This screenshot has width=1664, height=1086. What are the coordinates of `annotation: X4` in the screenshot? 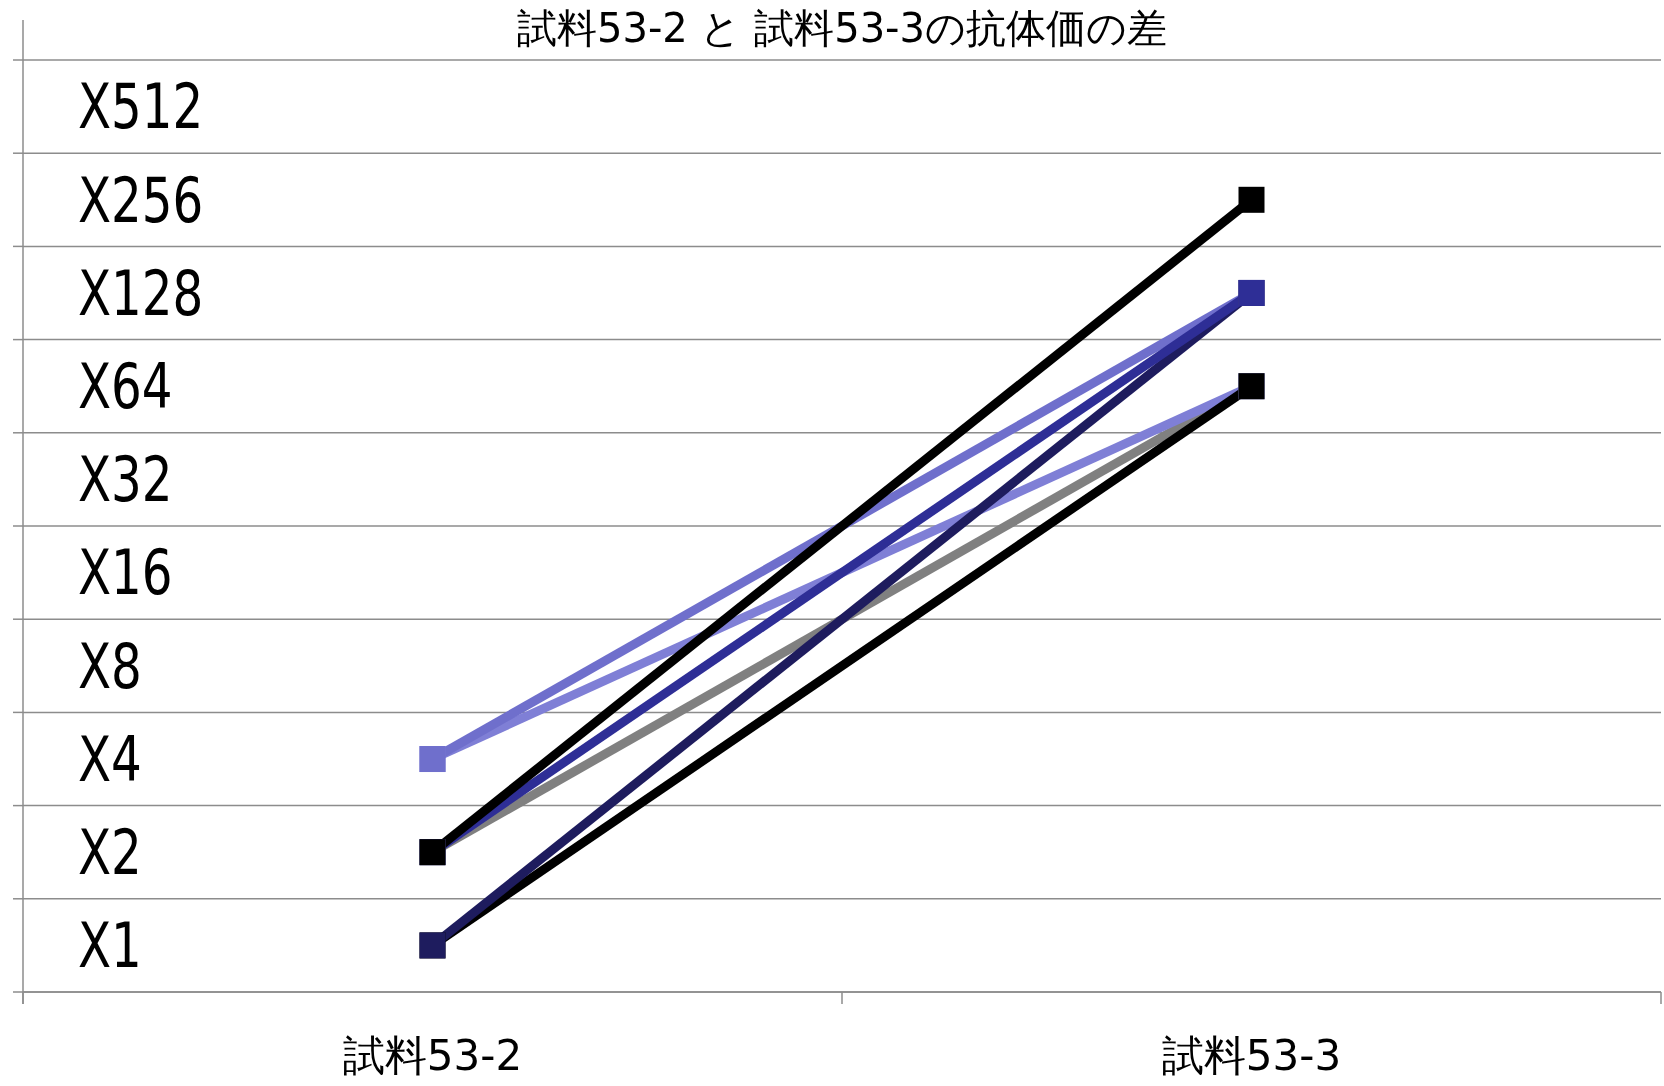 It's located at (110, 759).